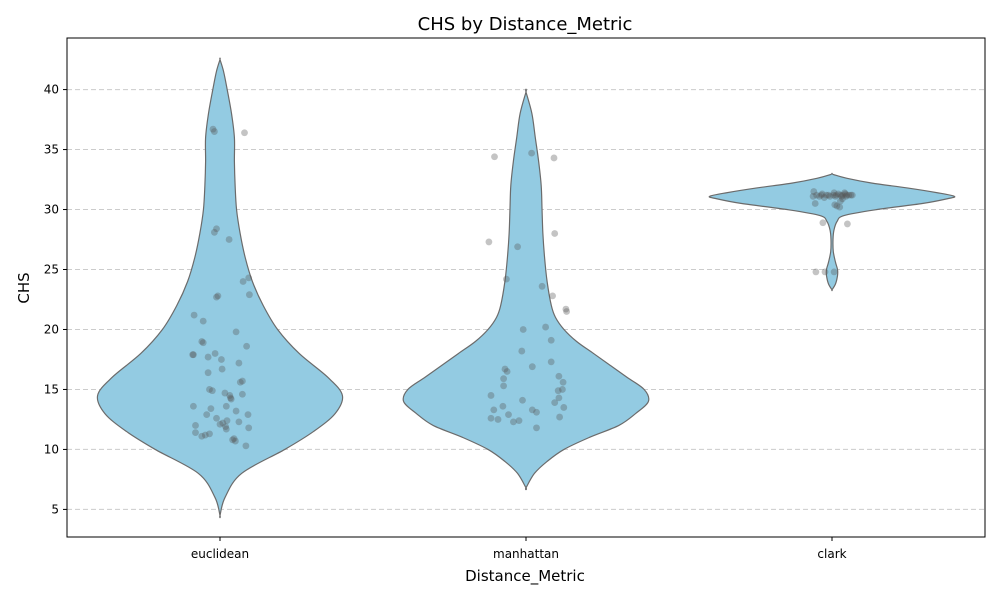 This screenshot has width=1000, height=600. I want to click on y-tick-label: 40, so click(51, 90).